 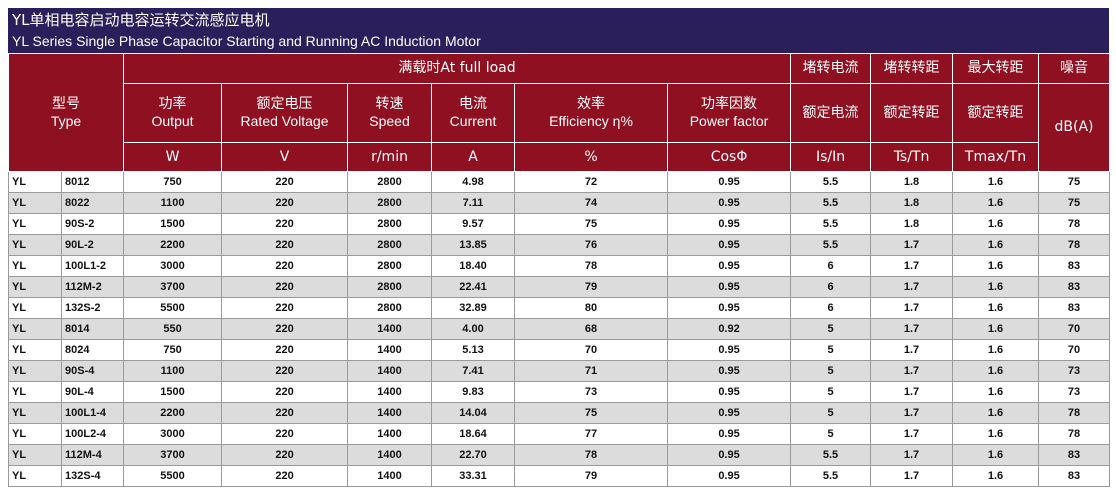 What do you see at coordinates (1074, 371) in the screenshot?
I see `cell-noise: 73` at bounding box center [1074, 371].